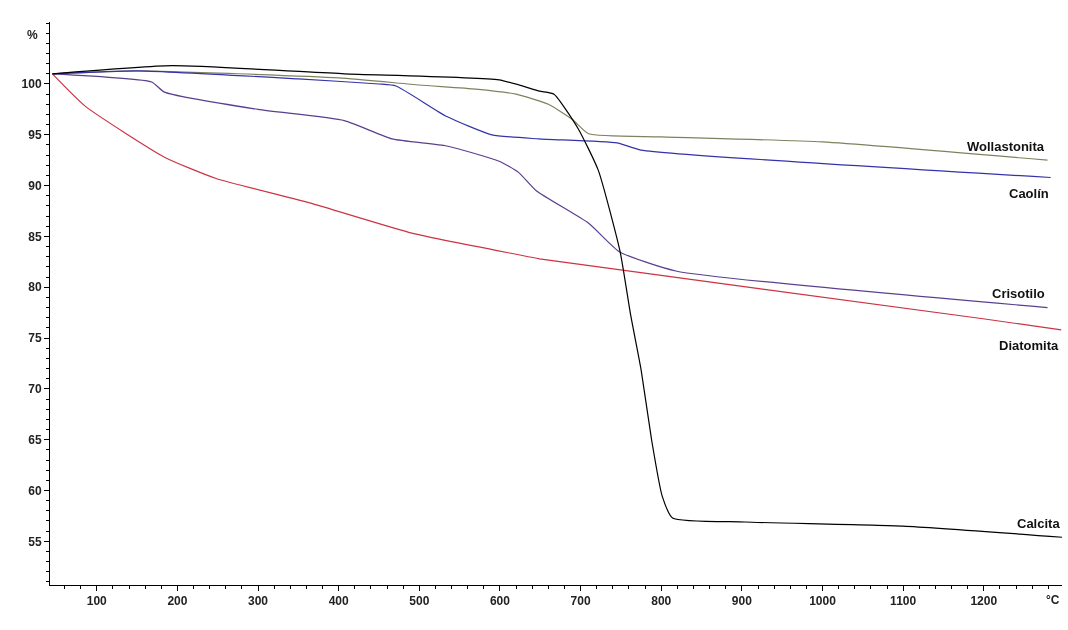 The image size is (1068, 630). I want to click on x-tick-label: 800, so click(661, 601).